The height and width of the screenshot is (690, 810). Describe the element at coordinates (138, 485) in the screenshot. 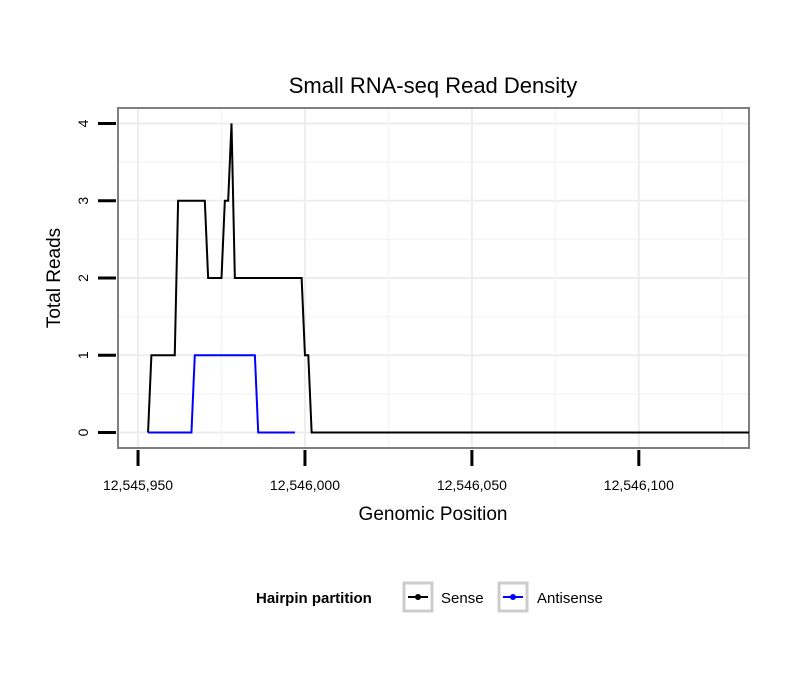

I see `x-tick-label: 12,545,950` at that location.